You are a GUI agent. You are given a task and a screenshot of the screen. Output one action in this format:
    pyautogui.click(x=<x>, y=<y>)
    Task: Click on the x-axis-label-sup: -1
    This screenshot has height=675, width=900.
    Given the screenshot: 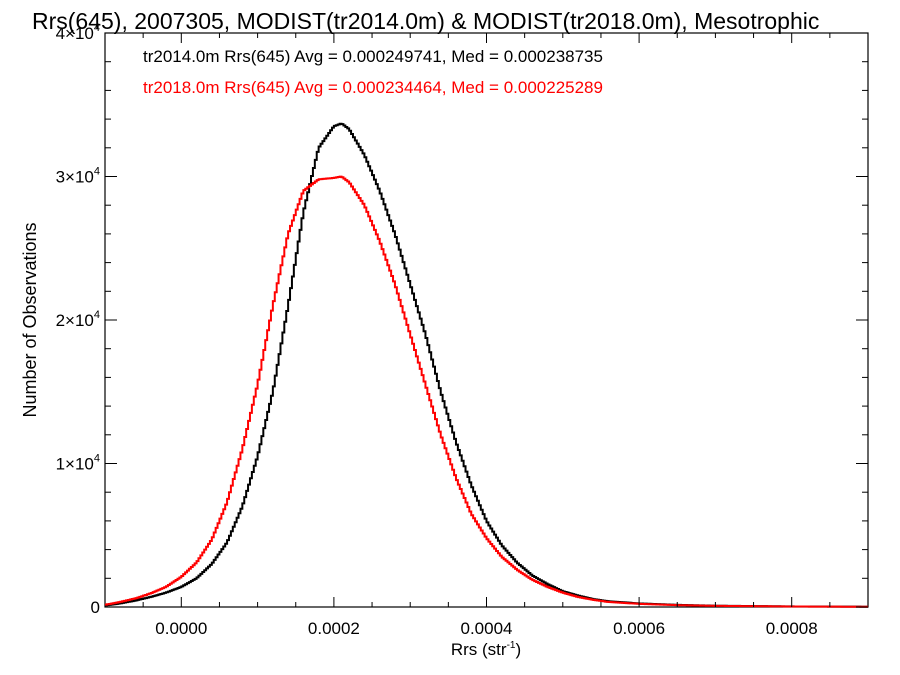 What is the action you would take?
    pyautogui.click(x=511, y=645)
    